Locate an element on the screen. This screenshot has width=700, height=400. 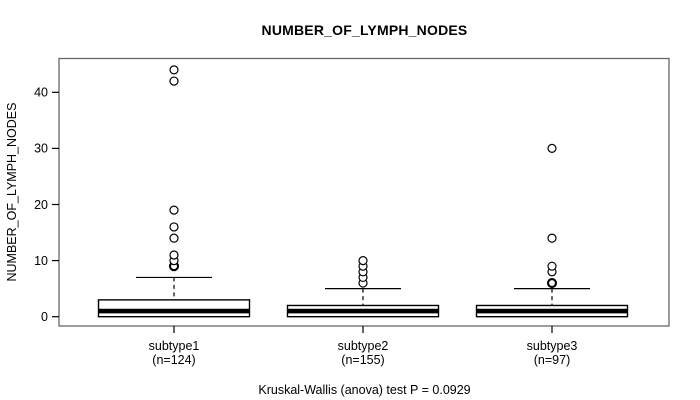
group-n-label: (n=124) is located at coordinates (173, 360).